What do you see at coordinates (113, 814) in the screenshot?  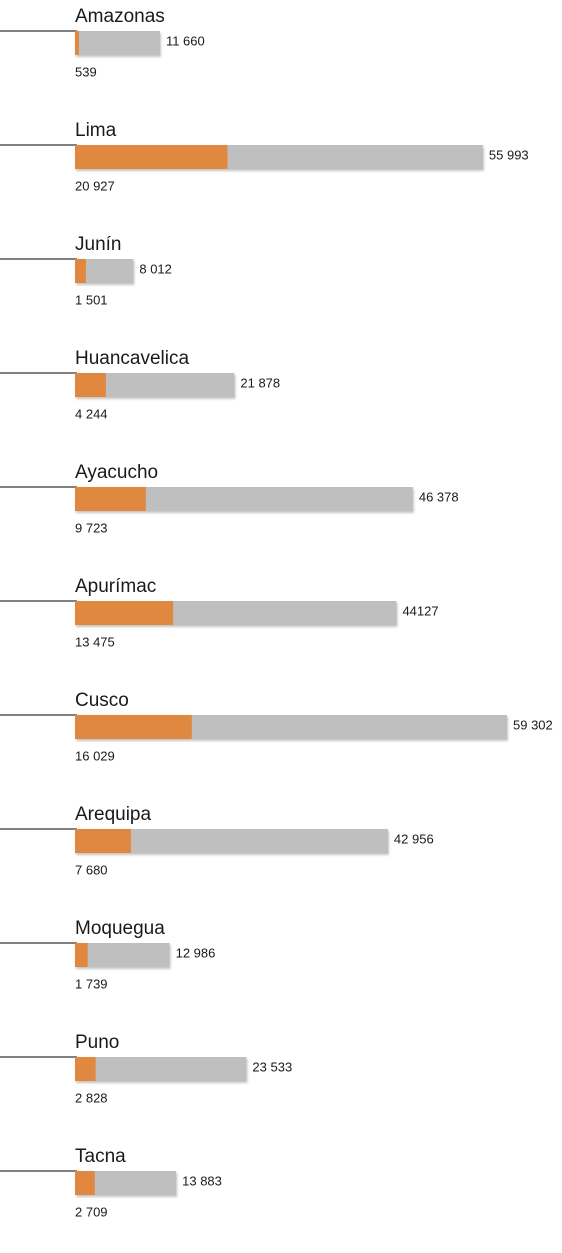 I see `category-label: Arequipa` at bounding box center [113, 814].